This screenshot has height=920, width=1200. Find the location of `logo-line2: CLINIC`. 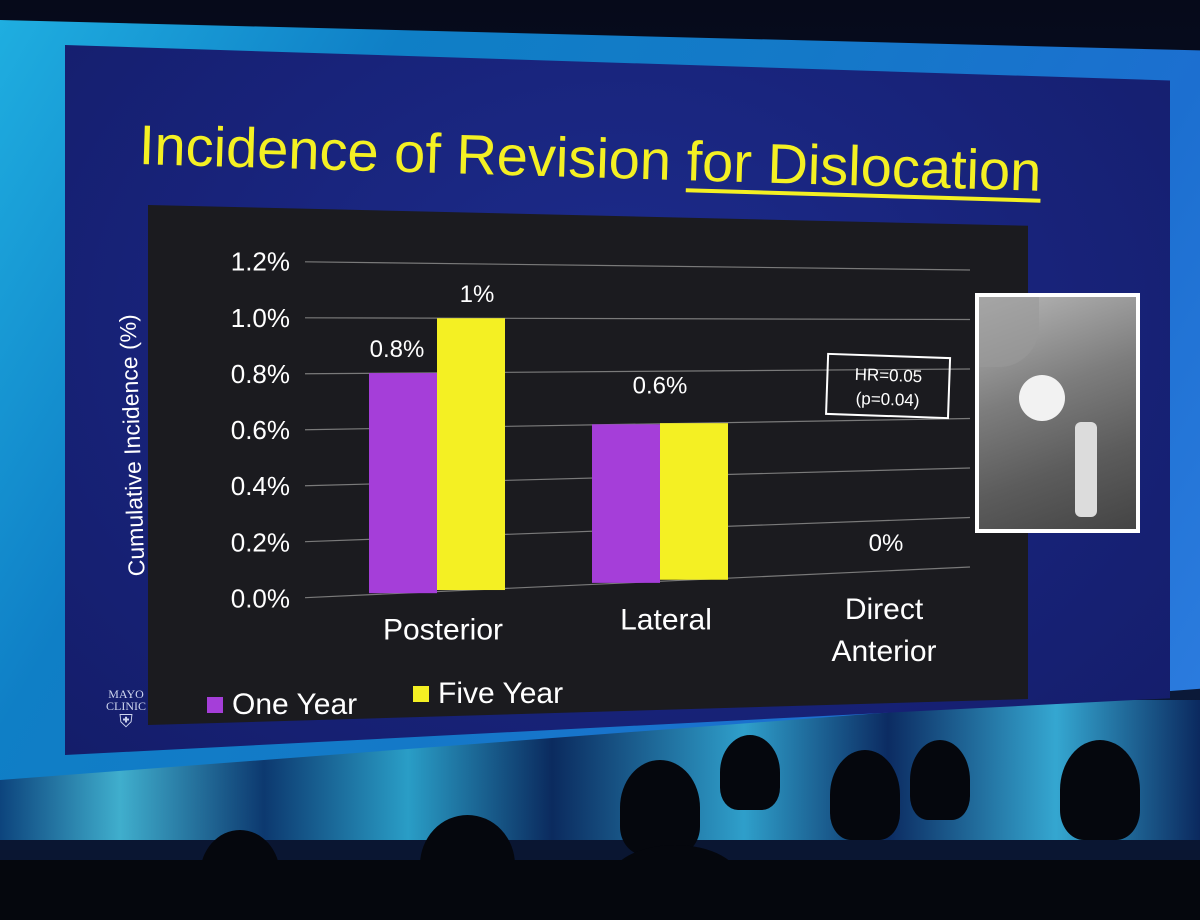

logo-line2: CLINIC is located at coordinates (126, 706).